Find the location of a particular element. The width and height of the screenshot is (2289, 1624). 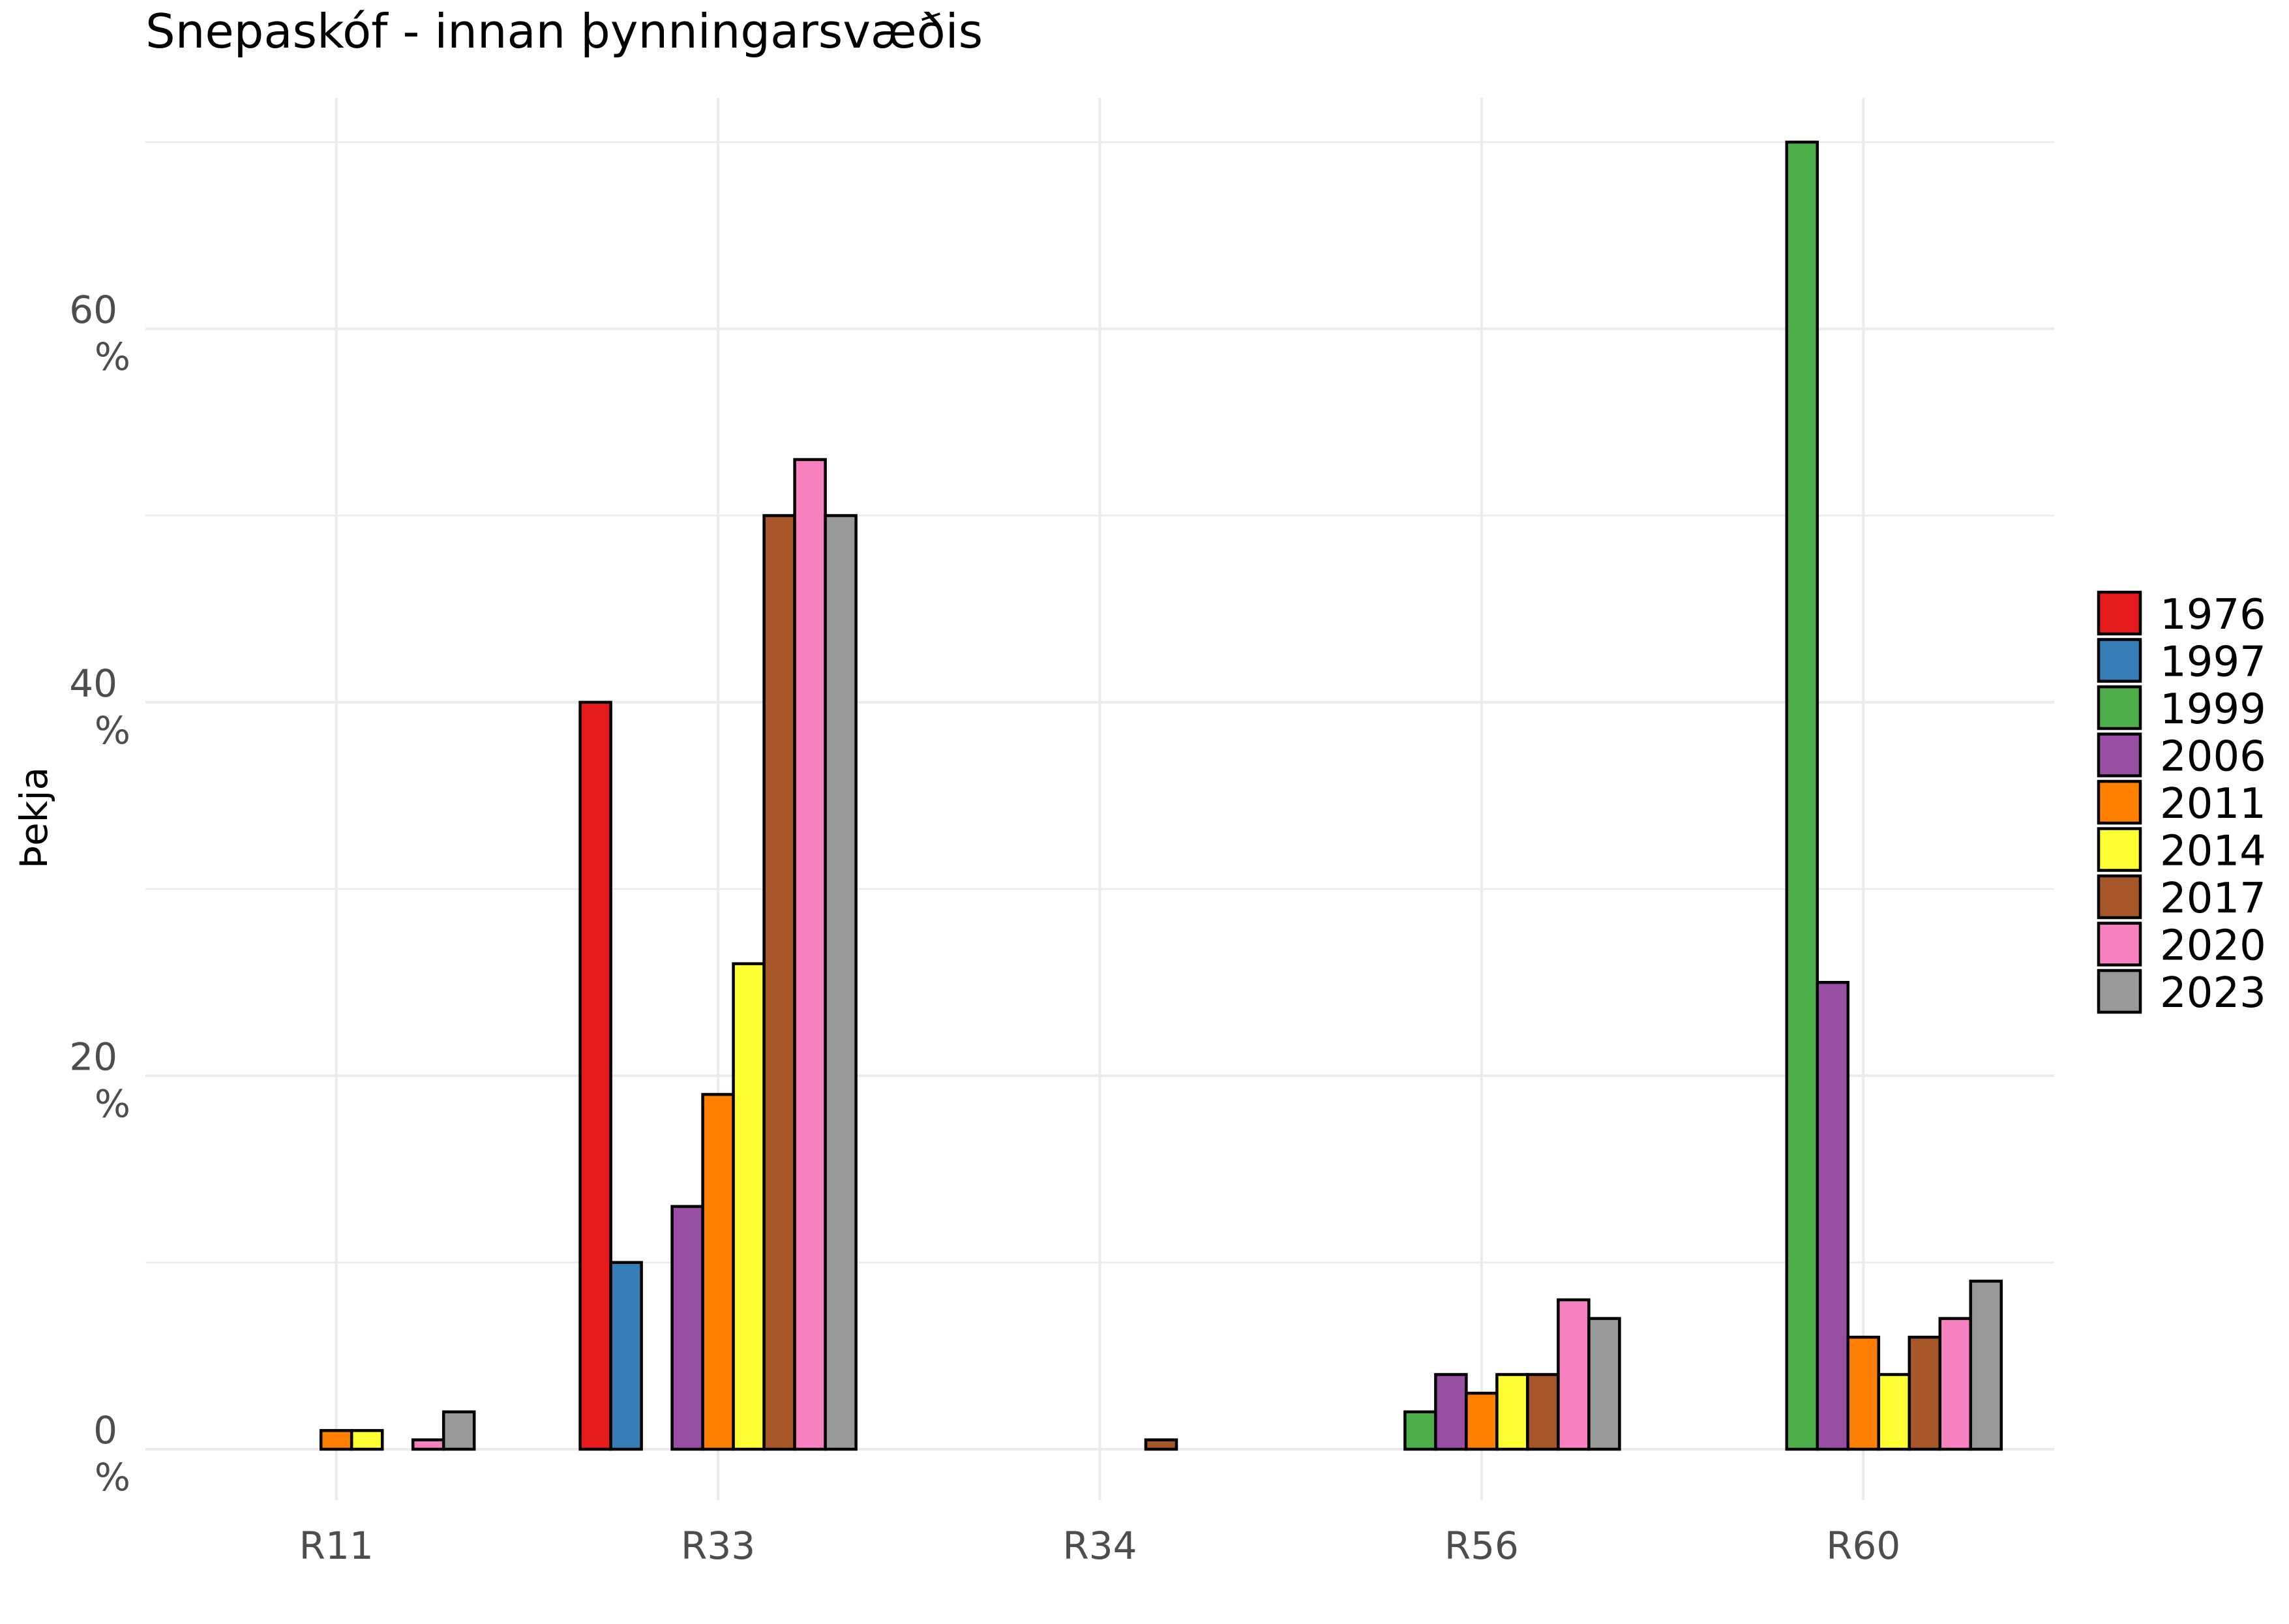

legend-label: 2017 is located at coordinates (2213, 899).